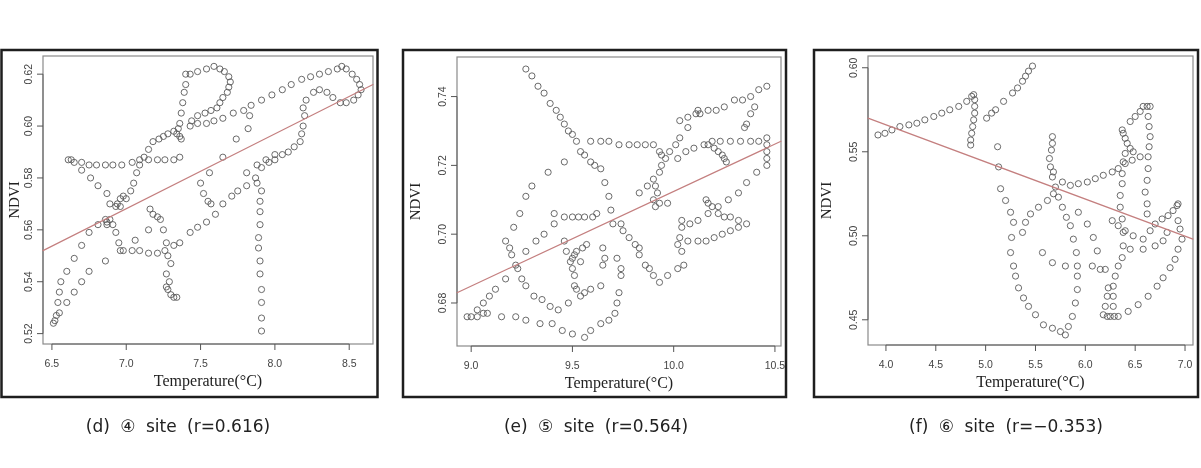 This screenshot has height=468, width=1201. Describe the element at coordinates (853, 235) in the screenshot. I see `y-tick-label: 0.50` at that location.